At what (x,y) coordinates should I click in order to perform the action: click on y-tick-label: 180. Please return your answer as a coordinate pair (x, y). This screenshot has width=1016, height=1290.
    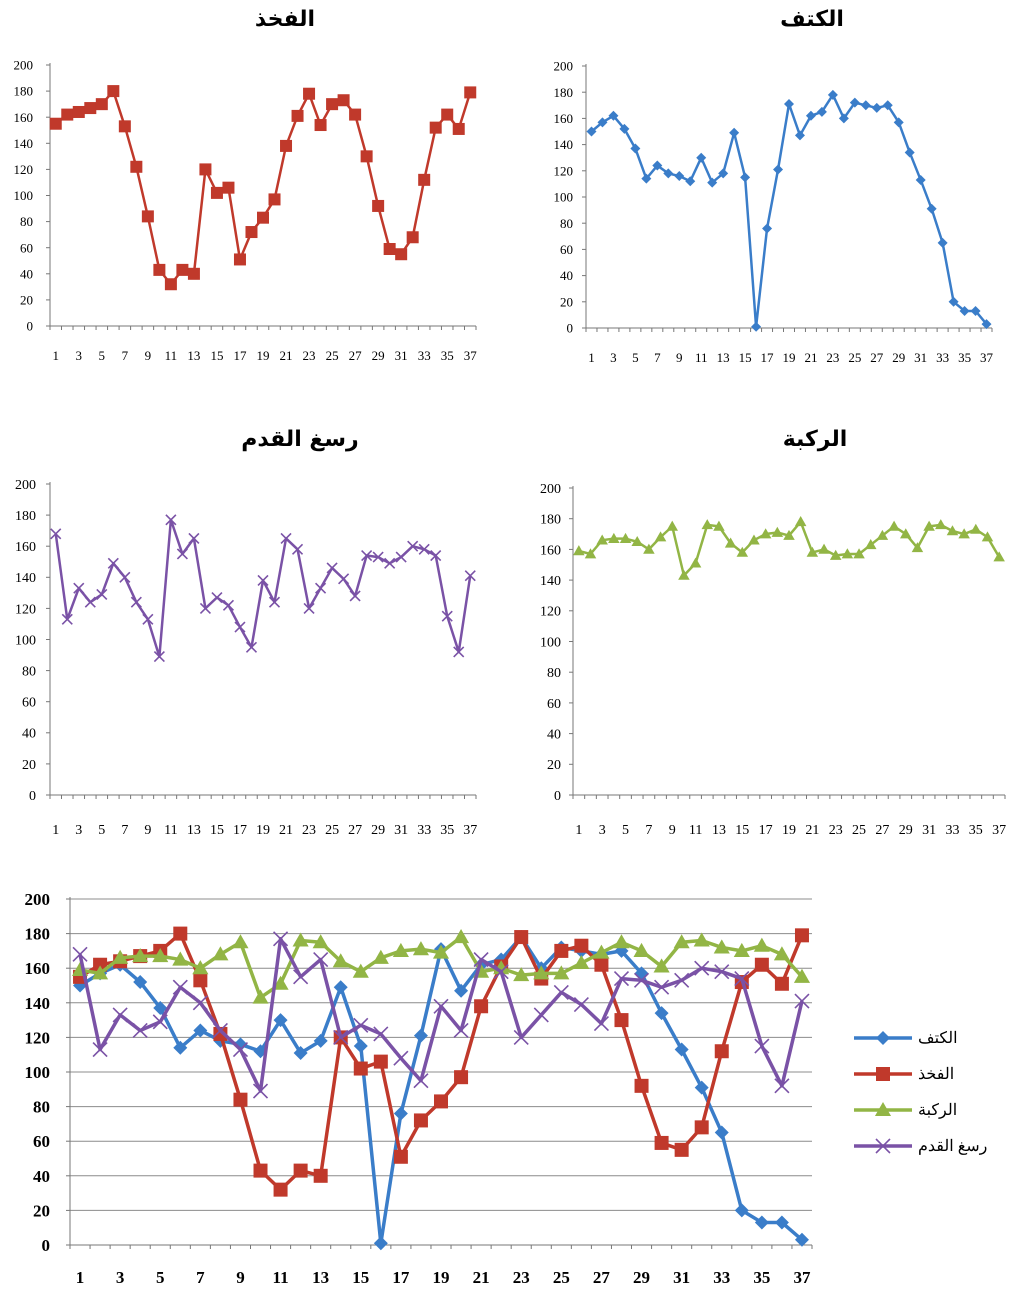
    Looking at the image, I should click on (564, 92).